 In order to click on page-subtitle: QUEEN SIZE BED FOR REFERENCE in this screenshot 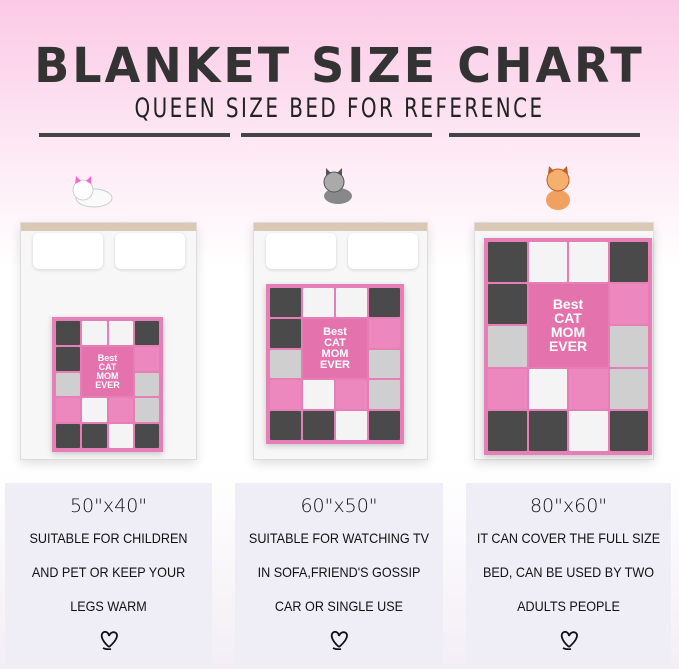, I will do `click(339, 108)`.